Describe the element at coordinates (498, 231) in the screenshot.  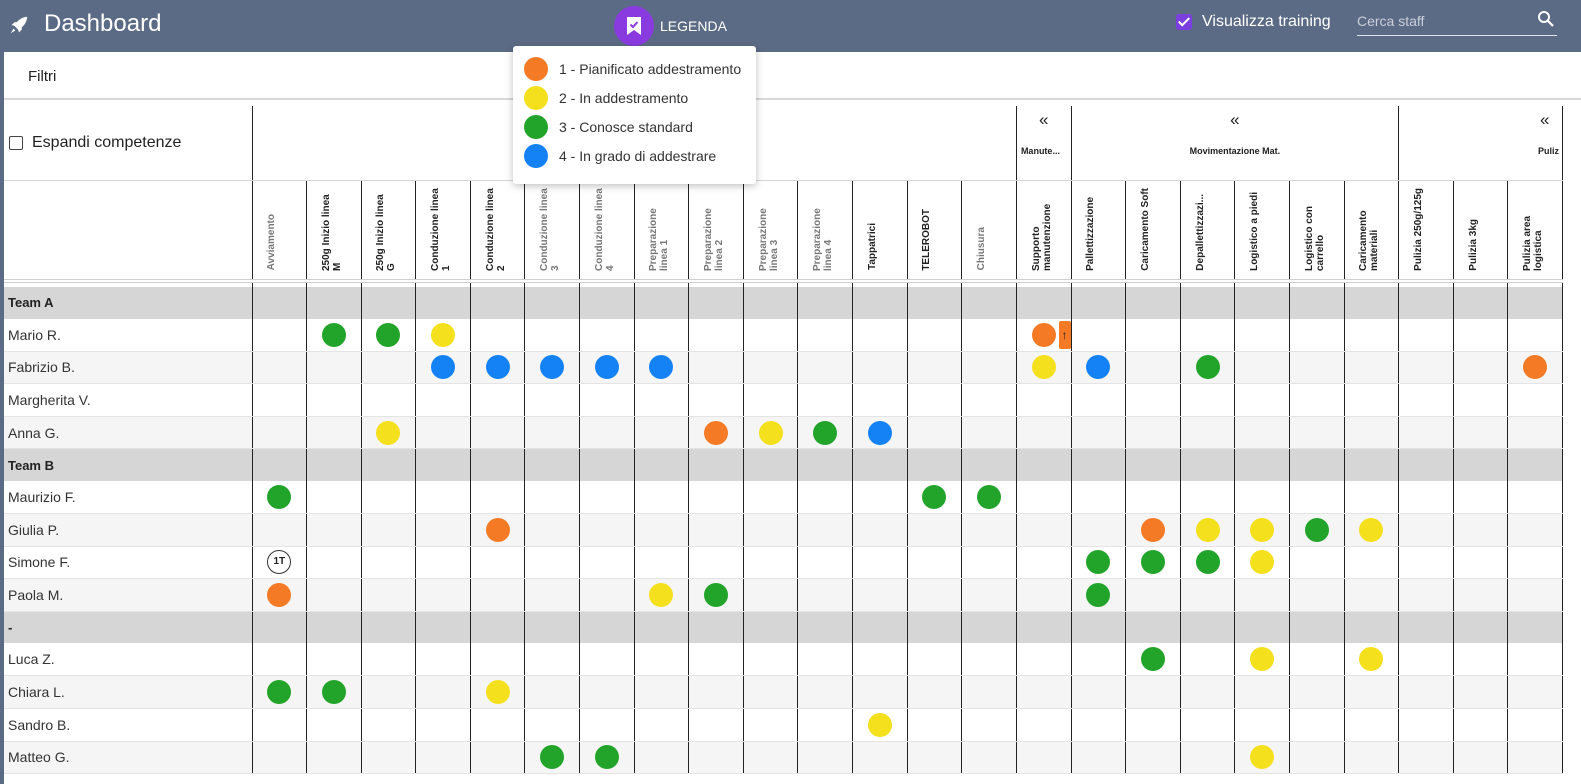
I see `column-header: Conduzione linea 2` at that location.